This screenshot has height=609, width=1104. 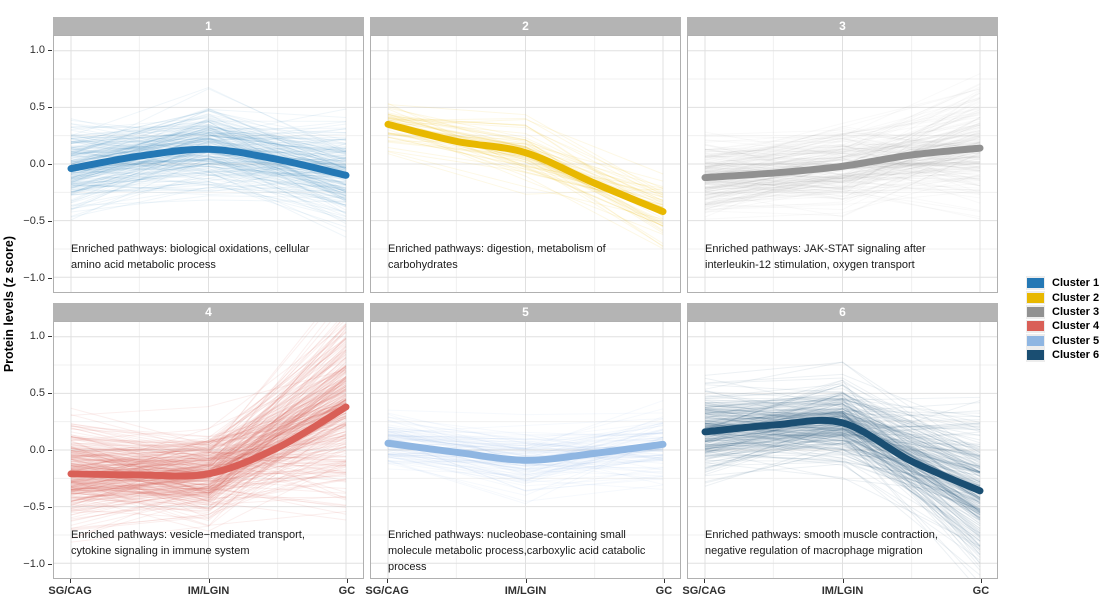 I want to click on legend-item: Cluster 2, so click(x=1063, y=297).